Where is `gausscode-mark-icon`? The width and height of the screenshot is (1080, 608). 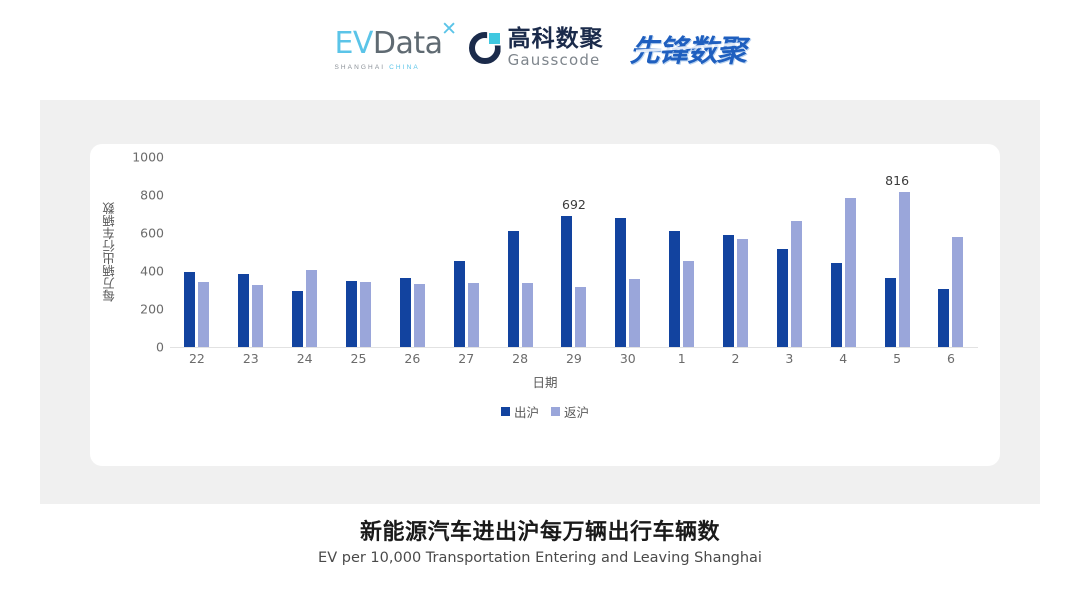 gausscode-mark-icon is located at coordinates (484, 48).